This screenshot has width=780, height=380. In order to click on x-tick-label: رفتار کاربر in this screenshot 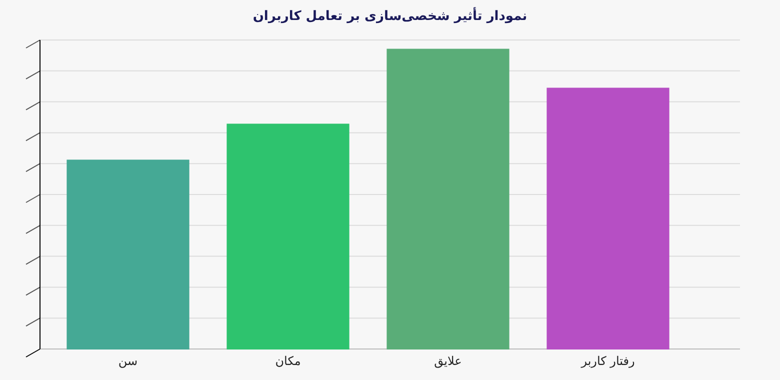, I will do `click(607, 361)`.